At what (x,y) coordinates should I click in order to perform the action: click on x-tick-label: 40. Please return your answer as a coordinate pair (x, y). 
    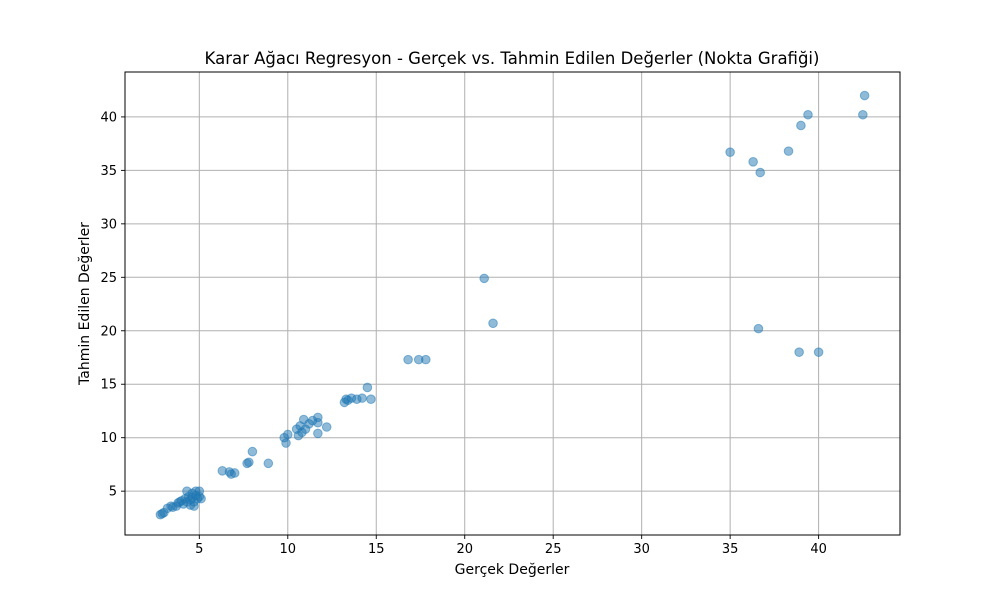
    Looking at the image, I should click on (818, 549).